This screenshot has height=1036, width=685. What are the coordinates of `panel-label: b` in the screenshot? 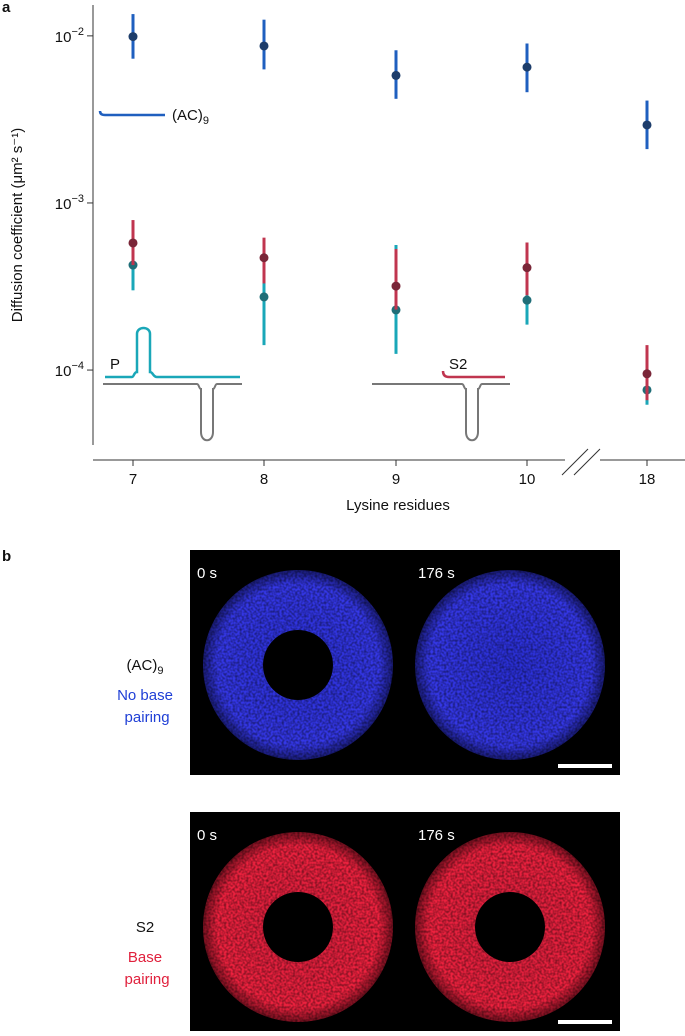 It's located at (6, 556).